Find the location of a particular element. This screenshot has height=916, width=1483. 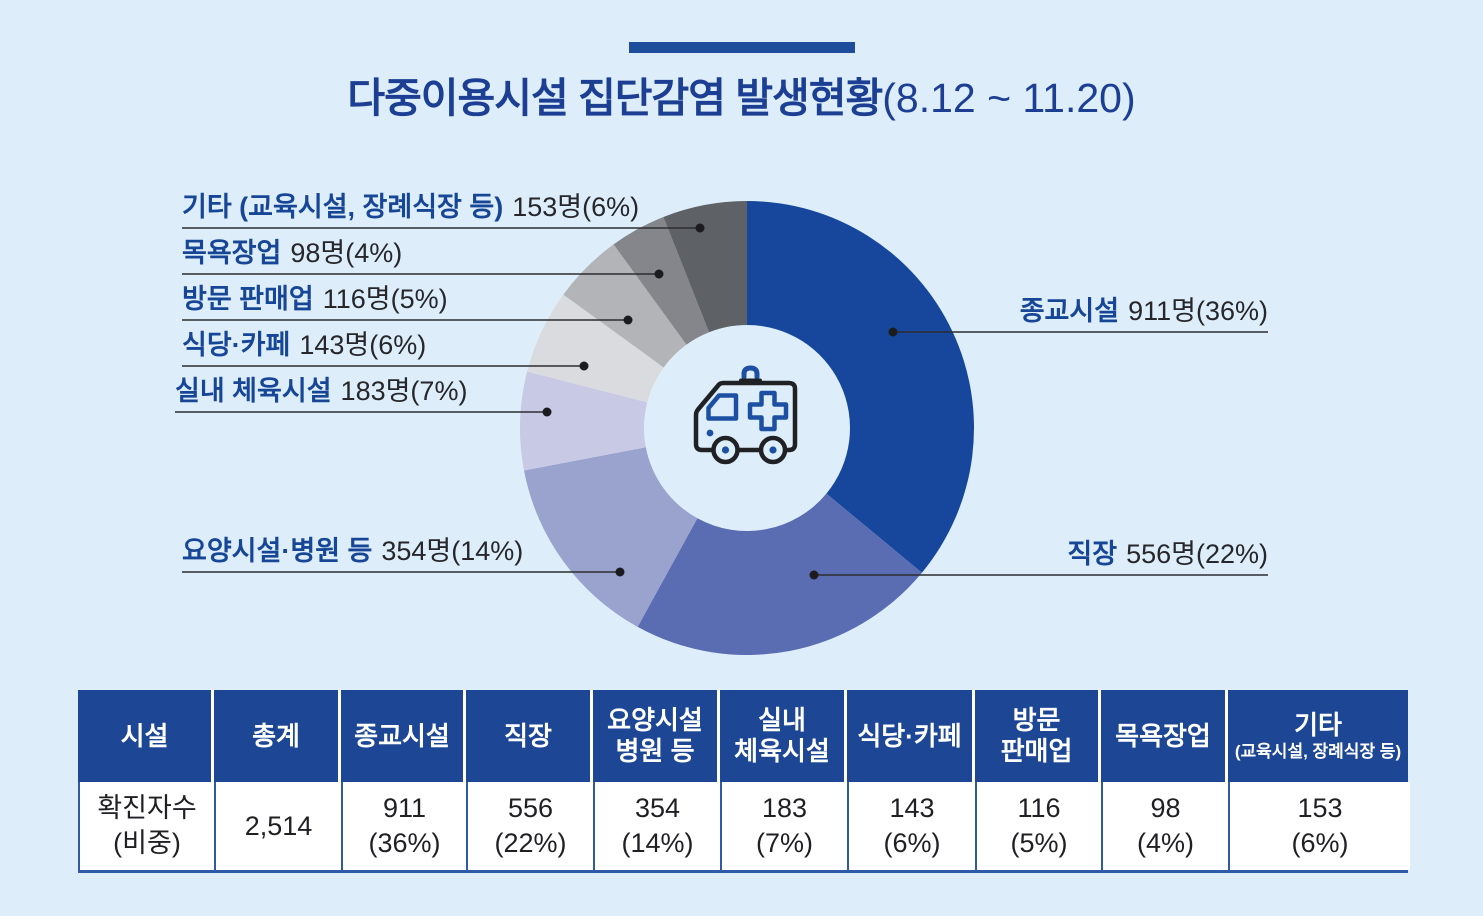

callout-bathhouse: 목욕장업 98명(4%) is located at coordinates (292, 253).